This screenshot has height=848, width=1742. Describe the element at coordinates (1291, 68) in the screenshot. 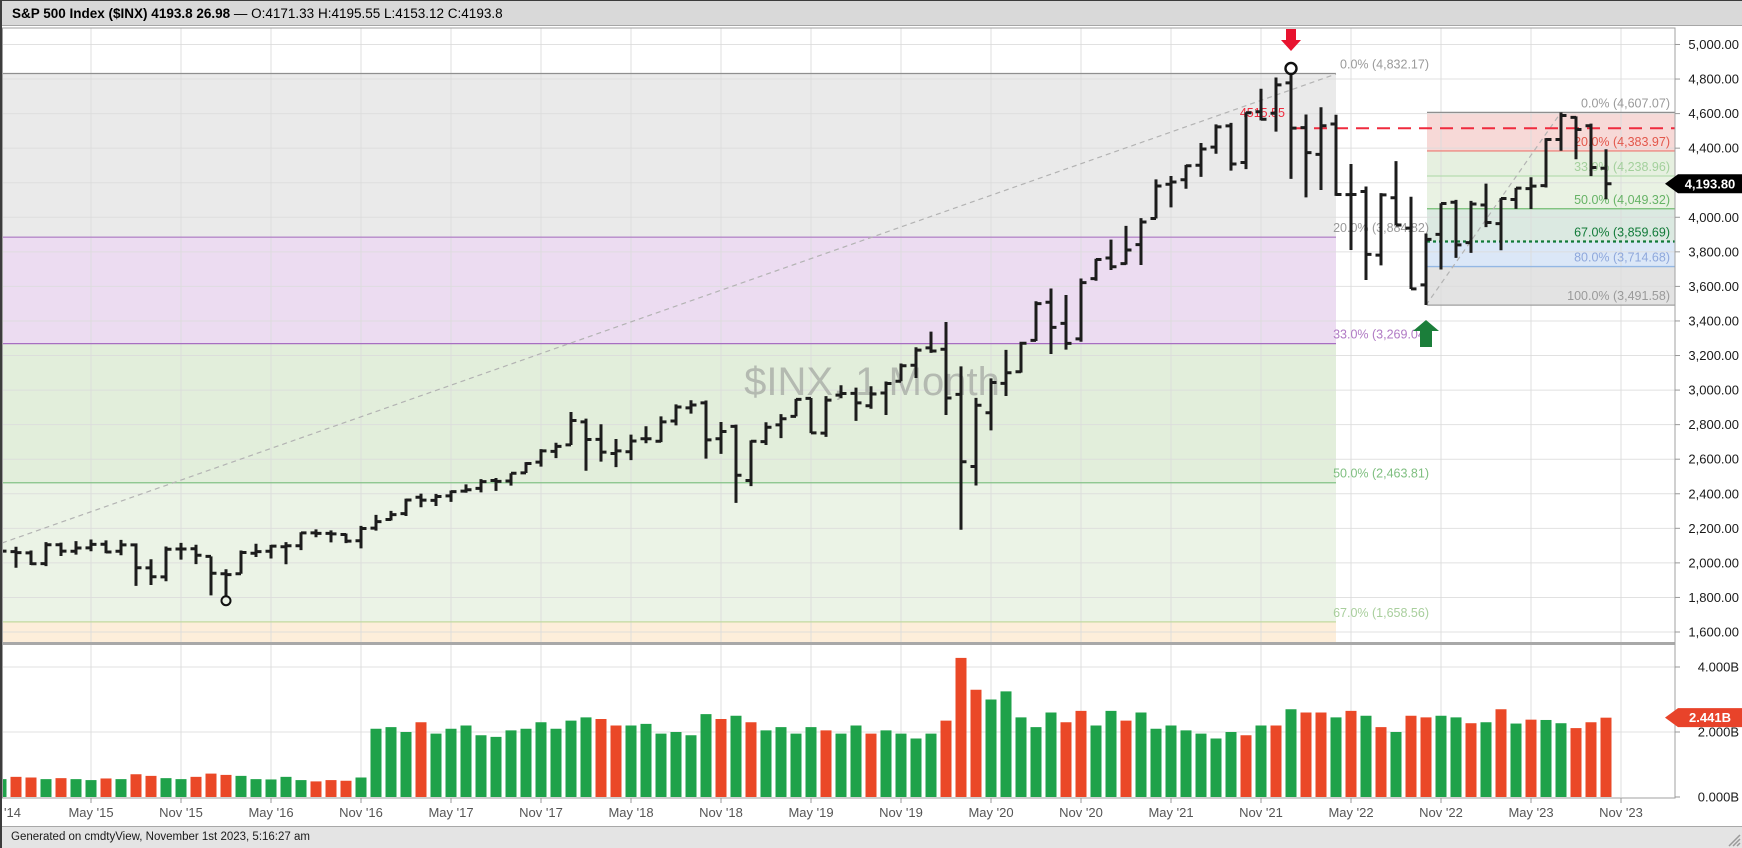

I see `swing-high-circle-marker` at that location.